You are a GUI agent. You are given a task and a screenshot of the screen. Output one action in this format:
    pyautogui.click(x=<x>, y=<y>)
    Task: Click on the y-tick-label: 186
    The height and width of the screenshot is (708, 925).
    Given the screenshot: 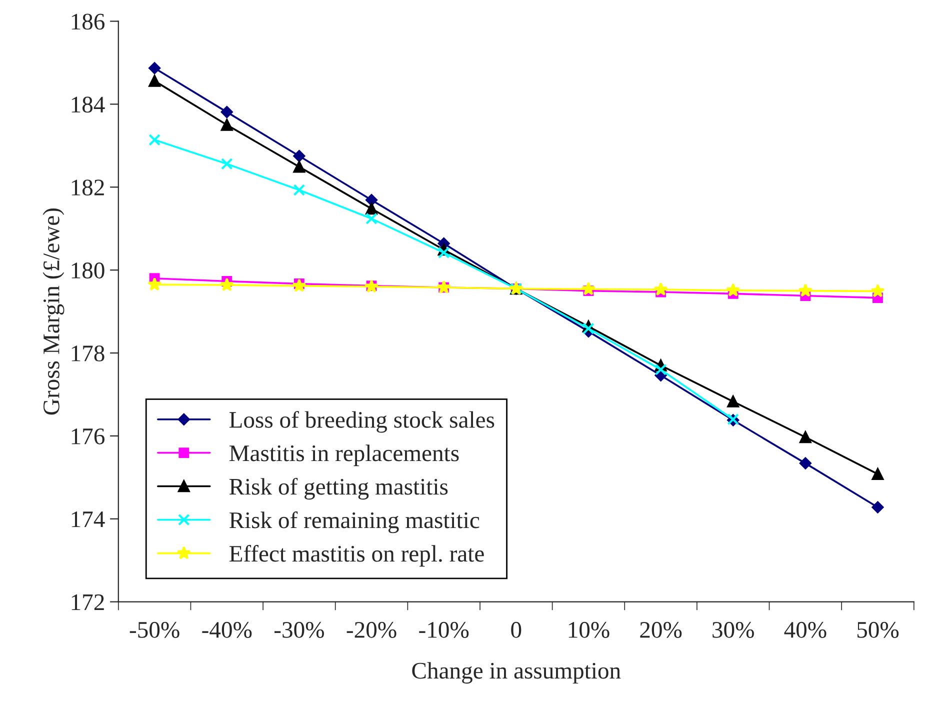 What is the action you would take?
    pyautogui.click(x=88, y=22)
    